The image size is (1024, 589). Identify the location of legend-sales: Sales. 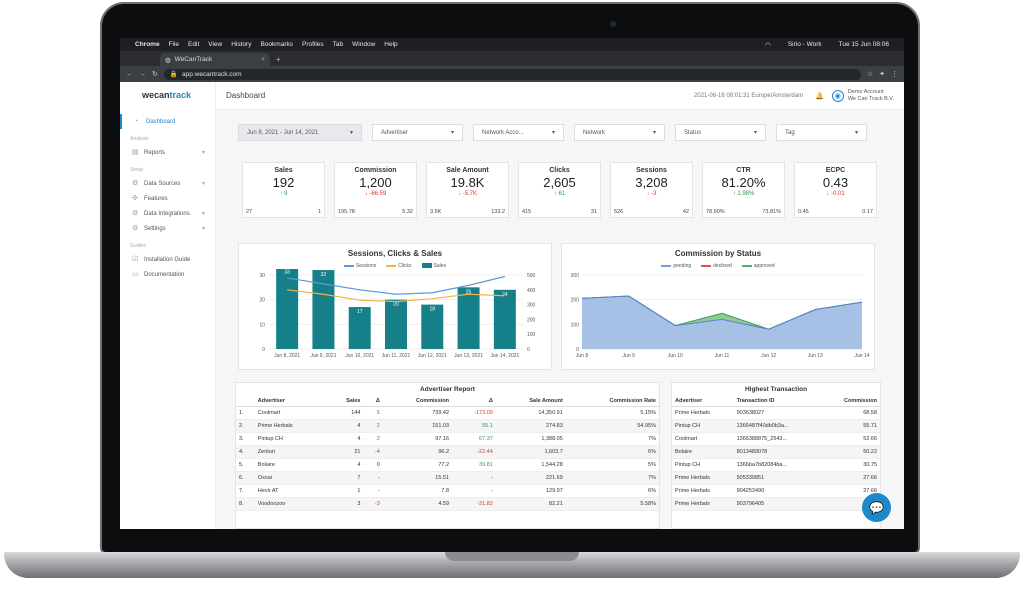
(433, 266).